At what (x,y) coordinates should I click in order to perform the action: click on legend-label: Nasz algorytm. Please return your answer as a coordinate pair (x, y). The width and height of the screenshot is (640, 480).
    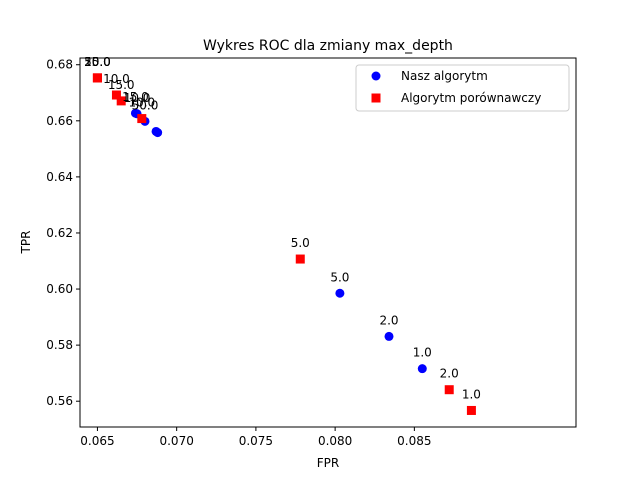
    Looking at the image, I should click on (444, 76).